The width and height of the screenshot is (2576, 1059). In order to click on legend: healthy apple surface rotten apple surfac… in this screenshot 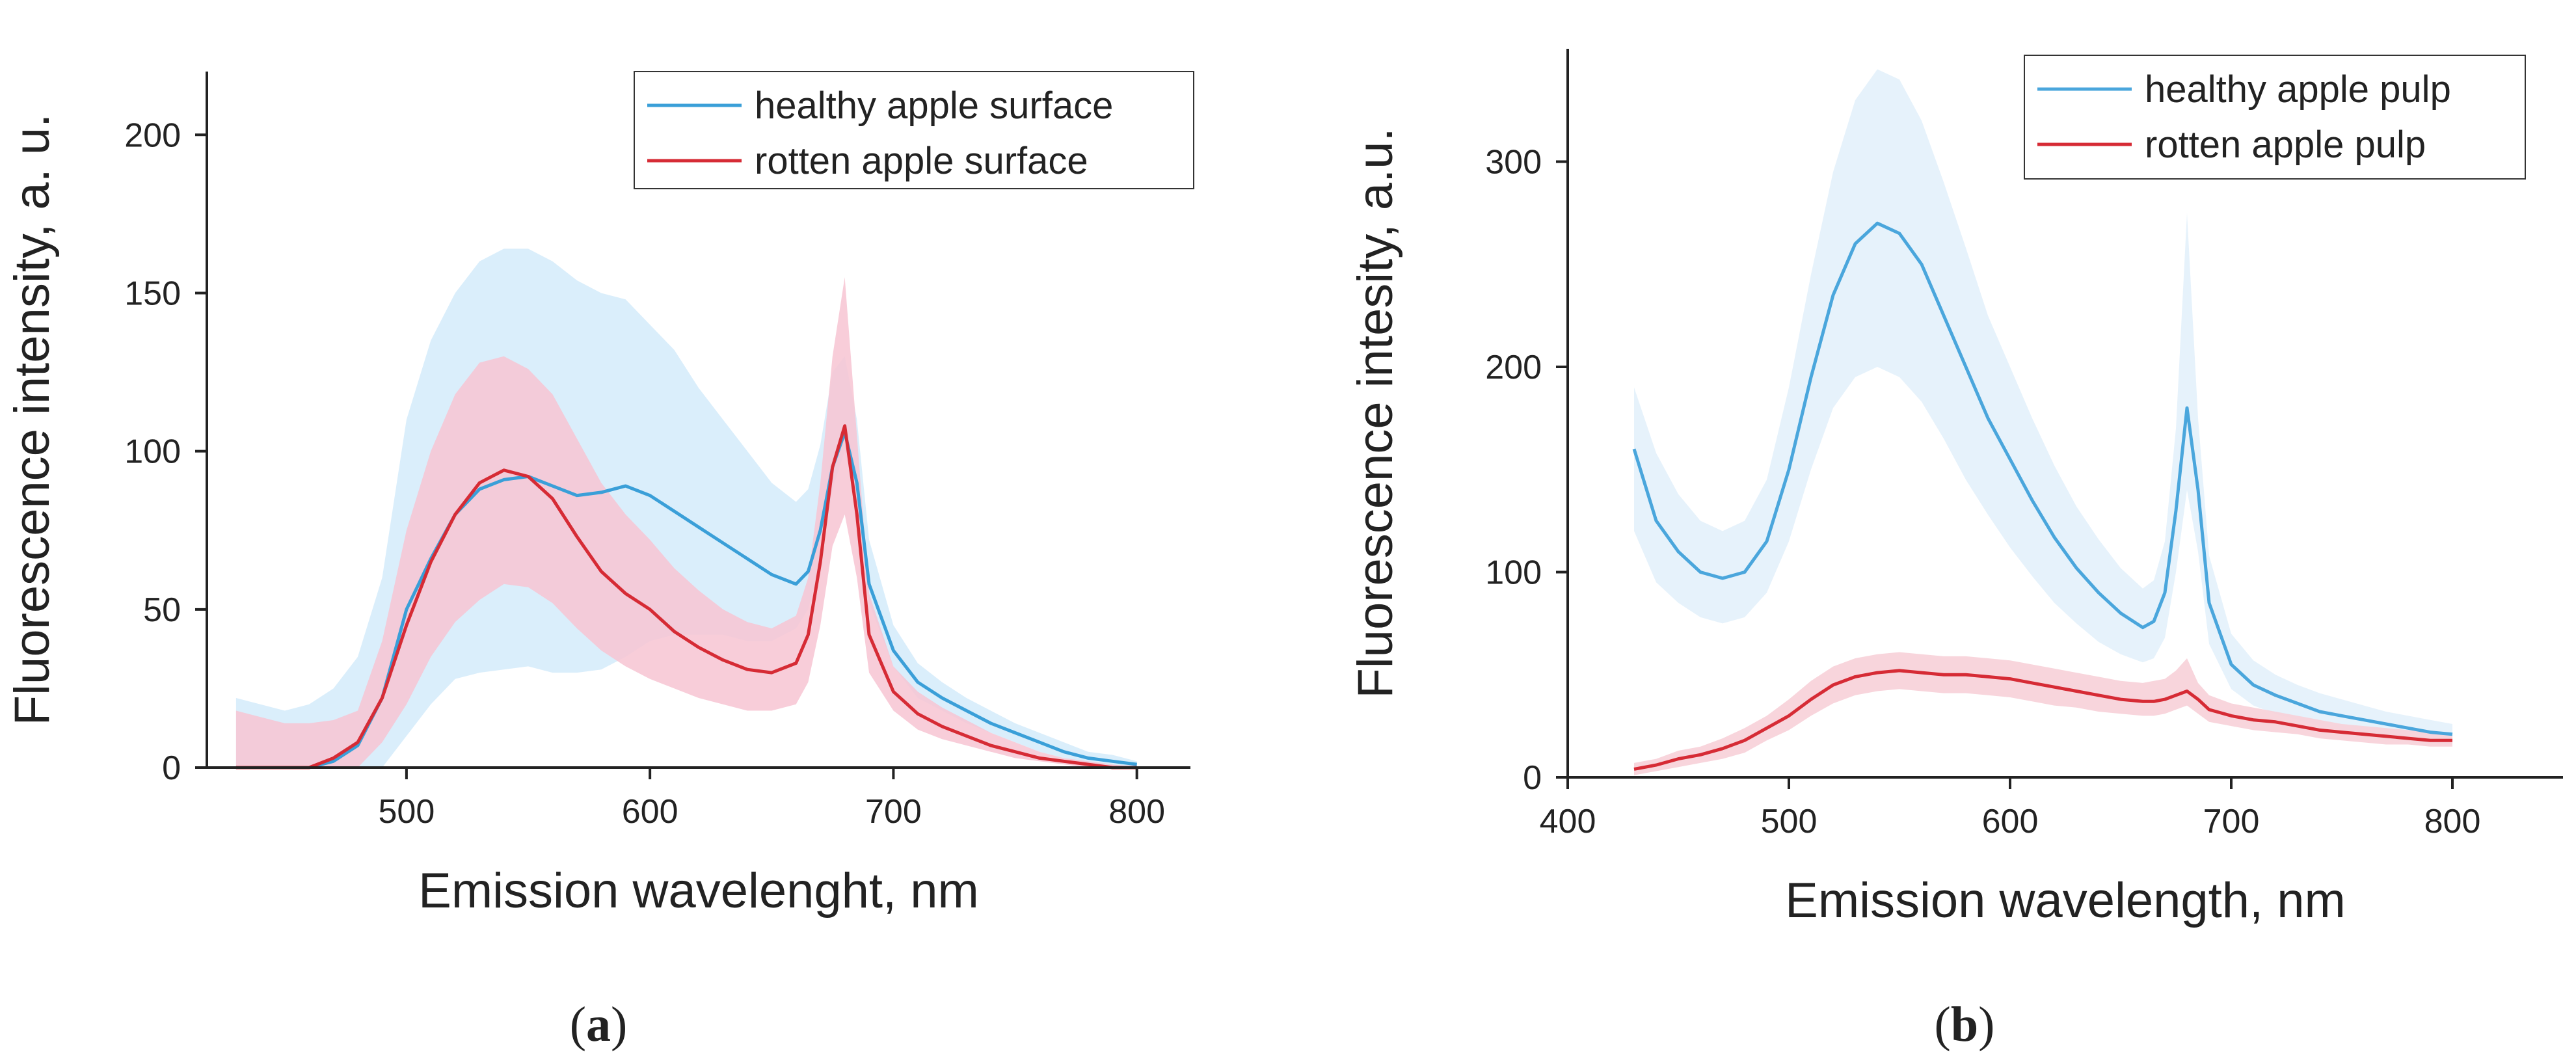, I will do `click(914, 130)`.